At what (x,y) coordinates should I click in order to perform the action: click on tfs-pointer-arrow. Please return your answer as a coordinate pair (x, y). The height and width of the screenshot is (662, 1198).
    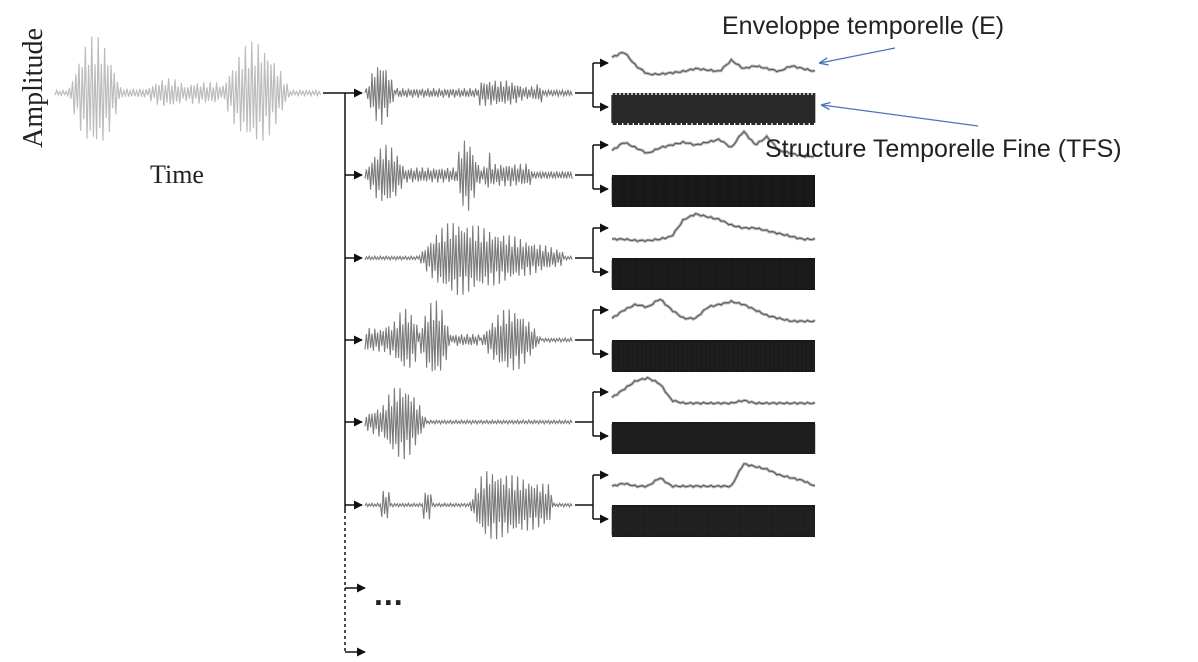
    Looking at the image, I should click on (900, 115).